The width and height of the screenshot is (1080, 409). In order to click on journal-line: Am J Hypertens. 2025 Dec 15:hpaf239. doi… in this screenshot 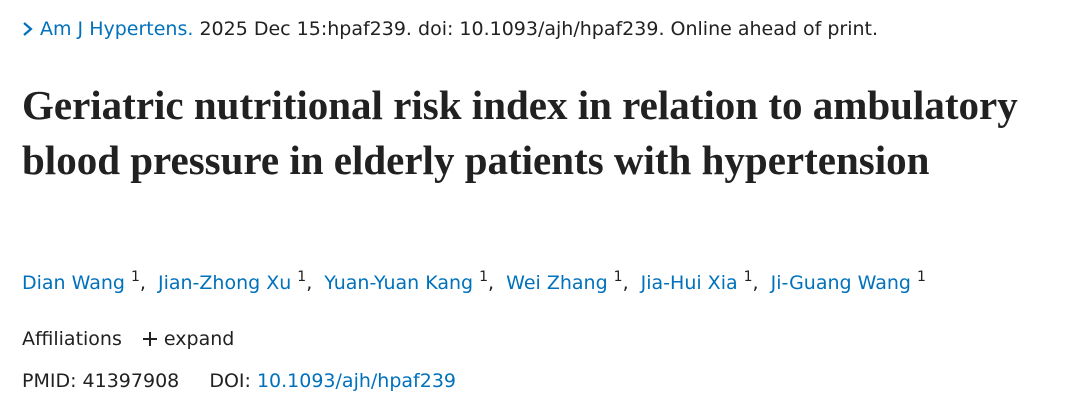, I will do `click(450, 29)`.